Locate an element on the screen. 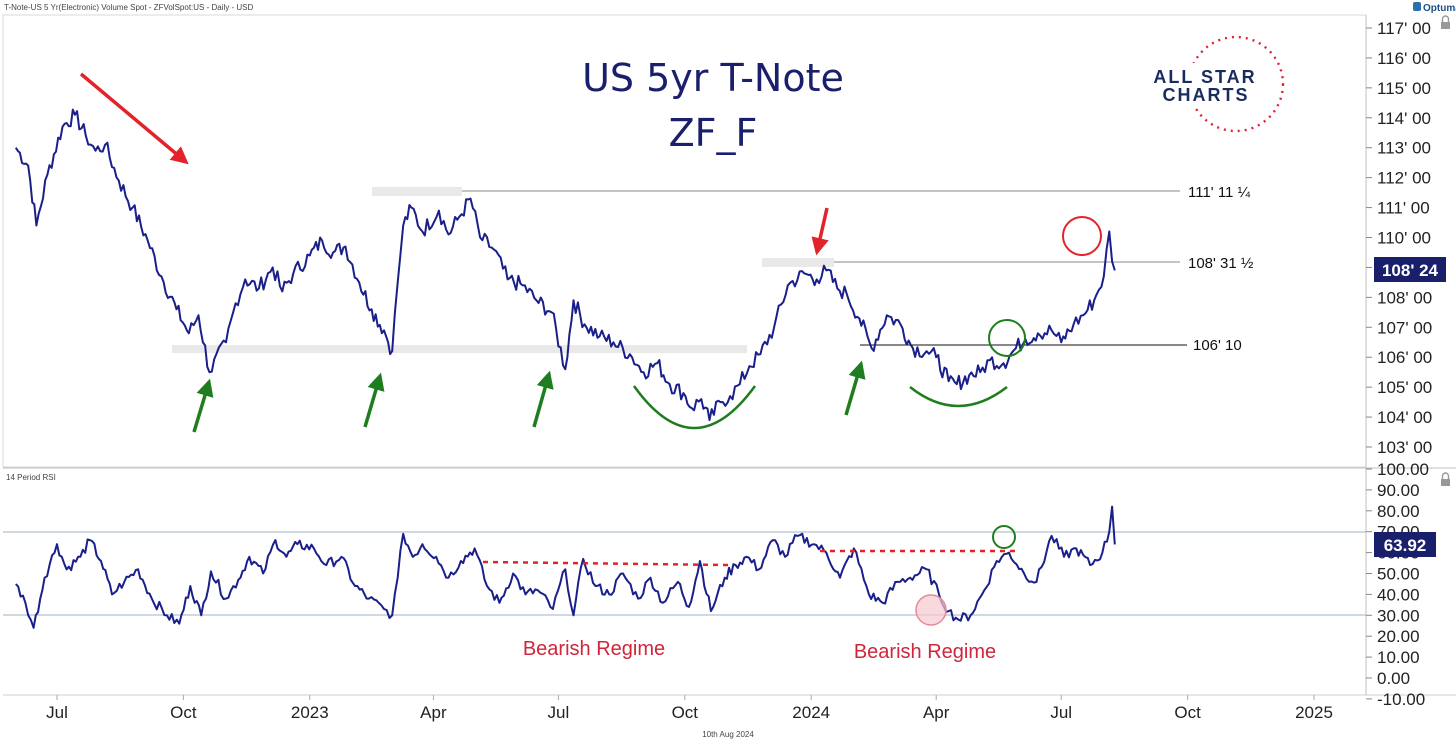 This screenshot has width=1456, height=747. rsi-last-value-tag: 63.92 is located at coordinates (1405, 545).